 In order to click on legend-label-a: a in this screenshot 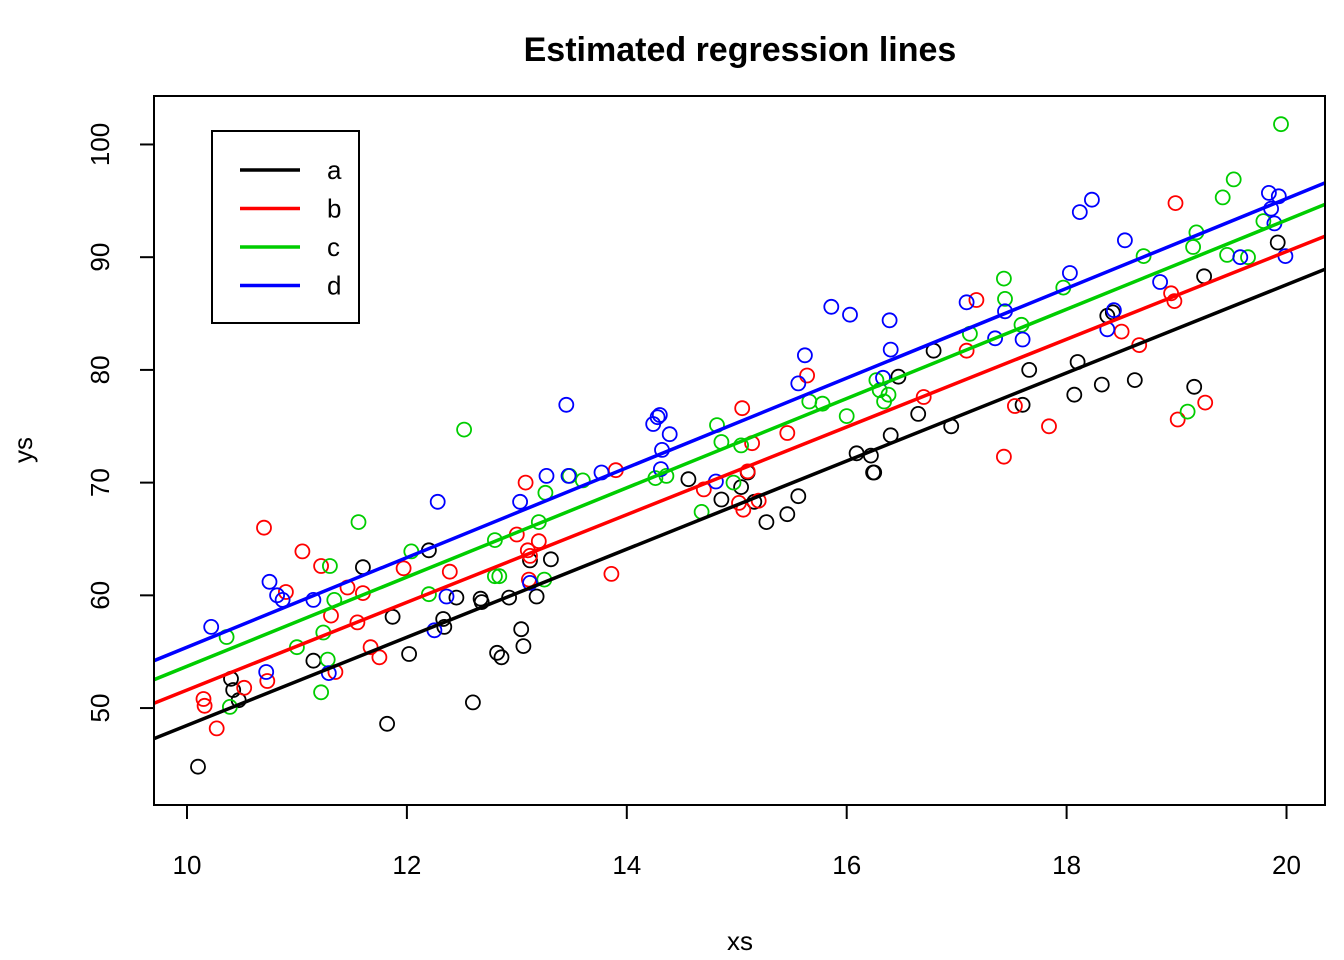, I will do `click(334, 170)`.